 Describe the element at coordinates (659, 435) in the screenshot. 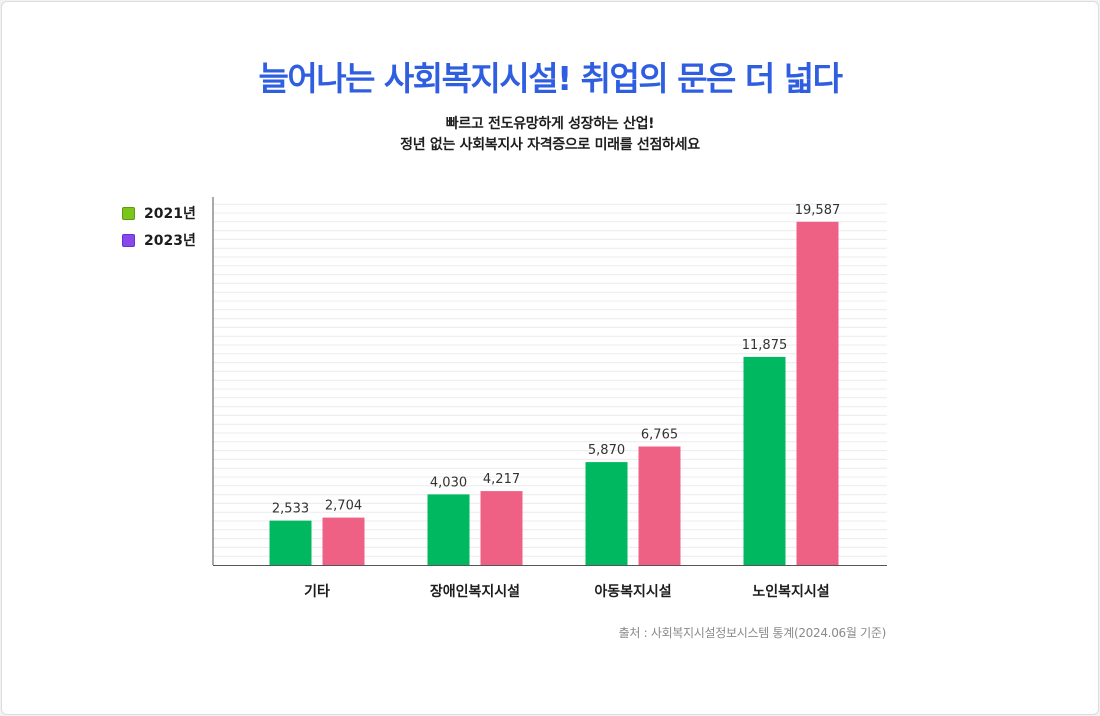

I see `data-label: 6,765` at that location.